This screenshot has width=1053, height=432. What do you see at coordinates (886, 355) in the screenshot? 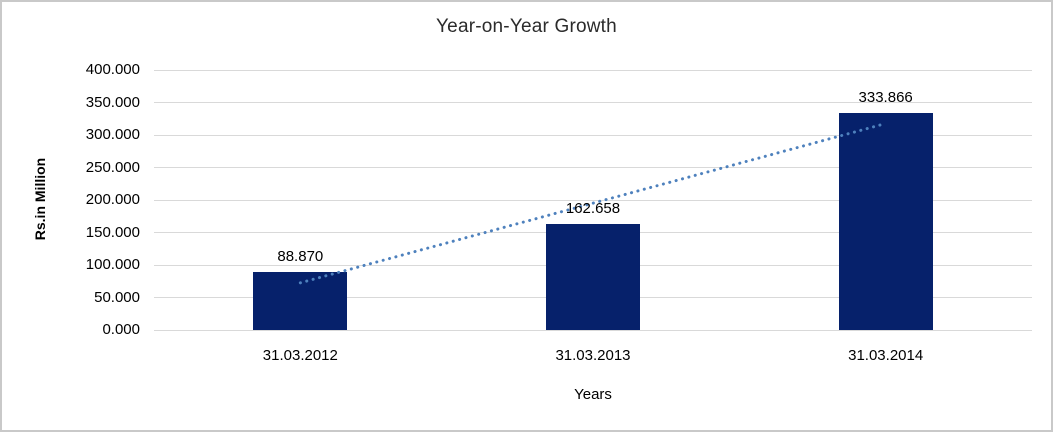
I see `x-axis-tick-label: 31.03.2014` at bounding box center [886, 355].